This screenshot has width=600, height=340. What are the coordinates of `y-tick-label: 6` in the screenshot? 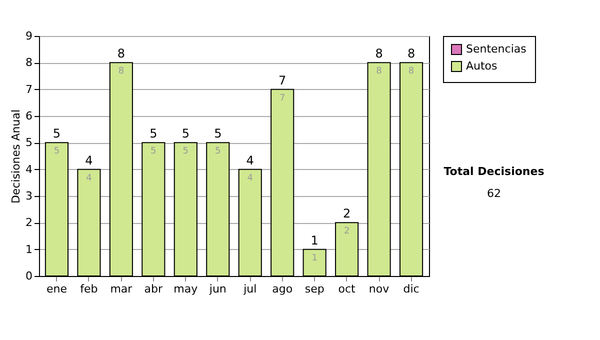 It's located at (29, 116).